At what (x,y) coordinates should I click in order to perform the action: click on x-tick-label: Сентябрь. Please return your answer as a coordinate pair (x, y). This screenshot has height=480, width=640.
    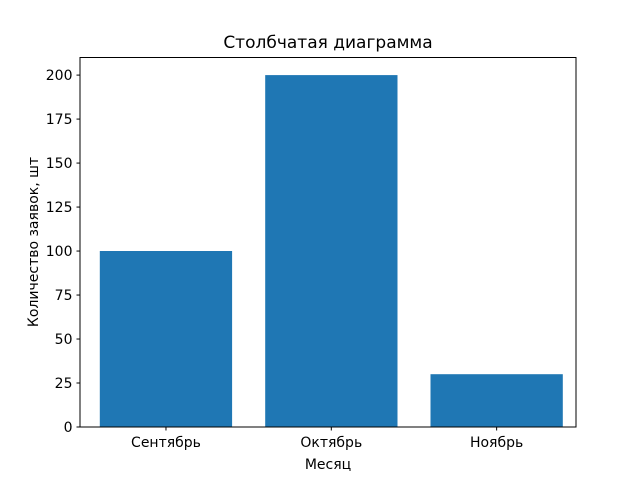
    Looking at the image, I should click on (166, 443).